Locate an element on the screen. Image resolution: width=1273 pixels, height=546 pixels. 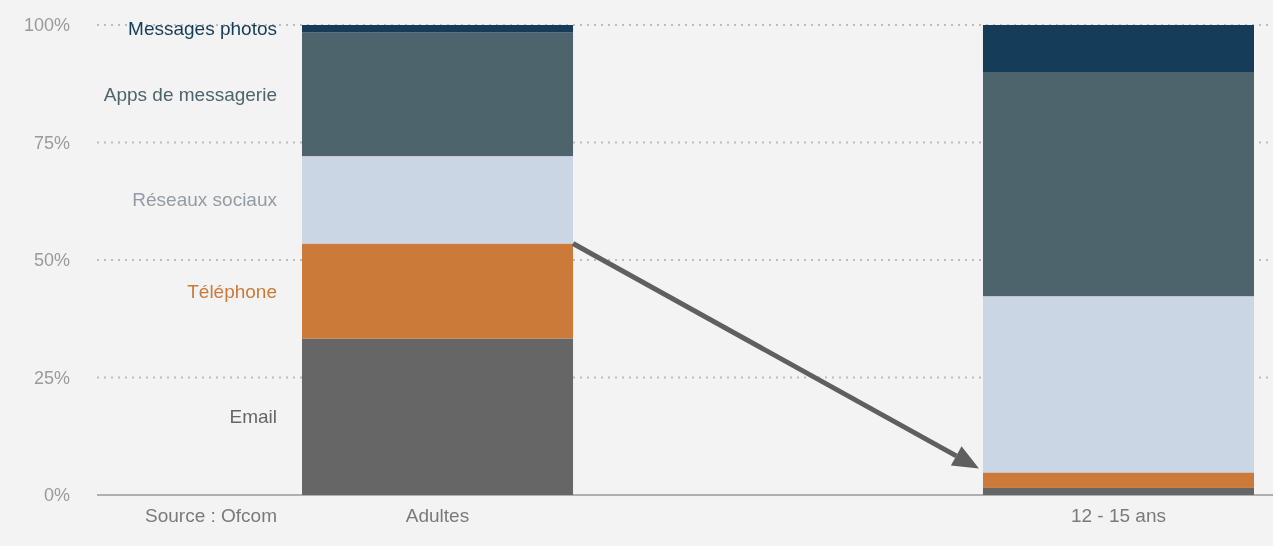
y-tick-label: 50% is located at coordinates (51, 260).